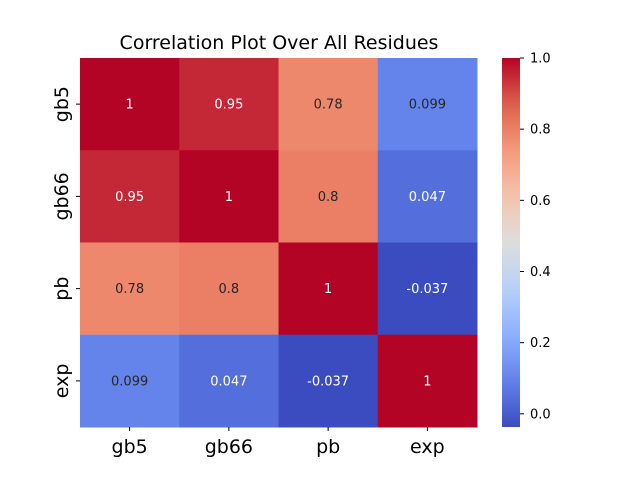 Image resolution: width=640 pixels, height=480 pixels. What do you see at coordinates (540, 130) in the screenshot?
I see `colorbar-tick-label: 0.8` at bounding box center [540, 130].